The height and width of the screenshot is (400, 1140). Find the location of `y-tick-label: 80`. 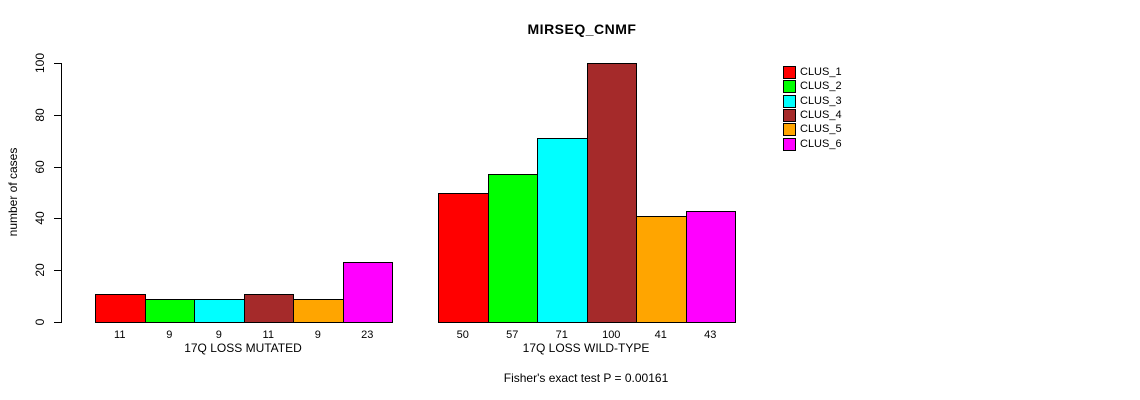

y-tick-label: 80 is located at coordinates (40, 115).